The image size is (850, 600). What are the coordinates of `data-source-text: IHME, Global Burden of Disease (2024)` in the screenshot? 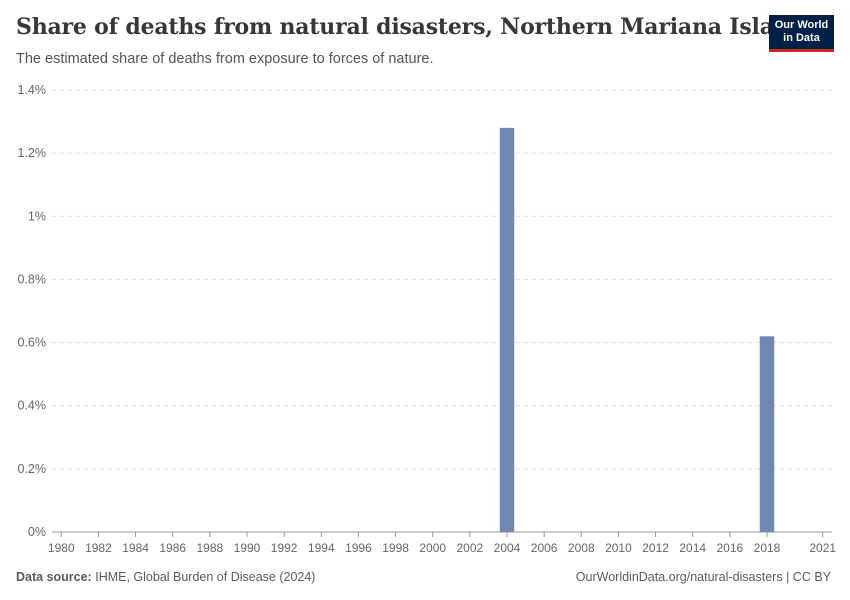 It's located at (205, 577).